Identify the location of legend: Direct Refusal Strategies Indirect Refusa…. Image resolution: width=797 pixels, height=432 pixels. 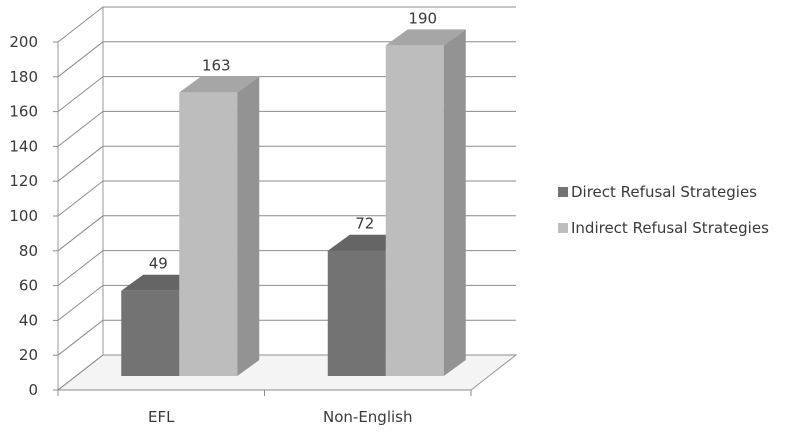
(663, 210).